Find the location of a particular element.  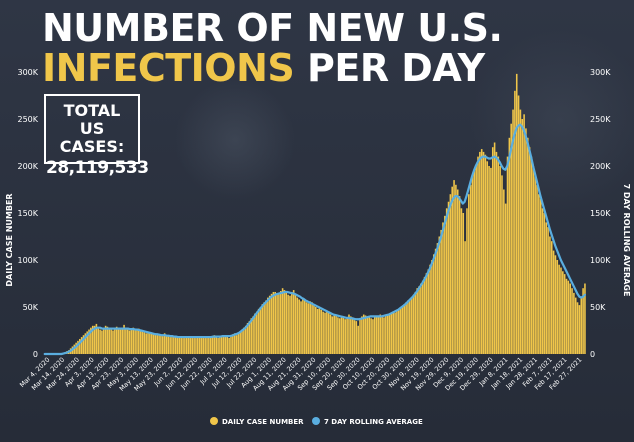

chart-title-accent: INFECTIONS is located at coordinates (168, 68).